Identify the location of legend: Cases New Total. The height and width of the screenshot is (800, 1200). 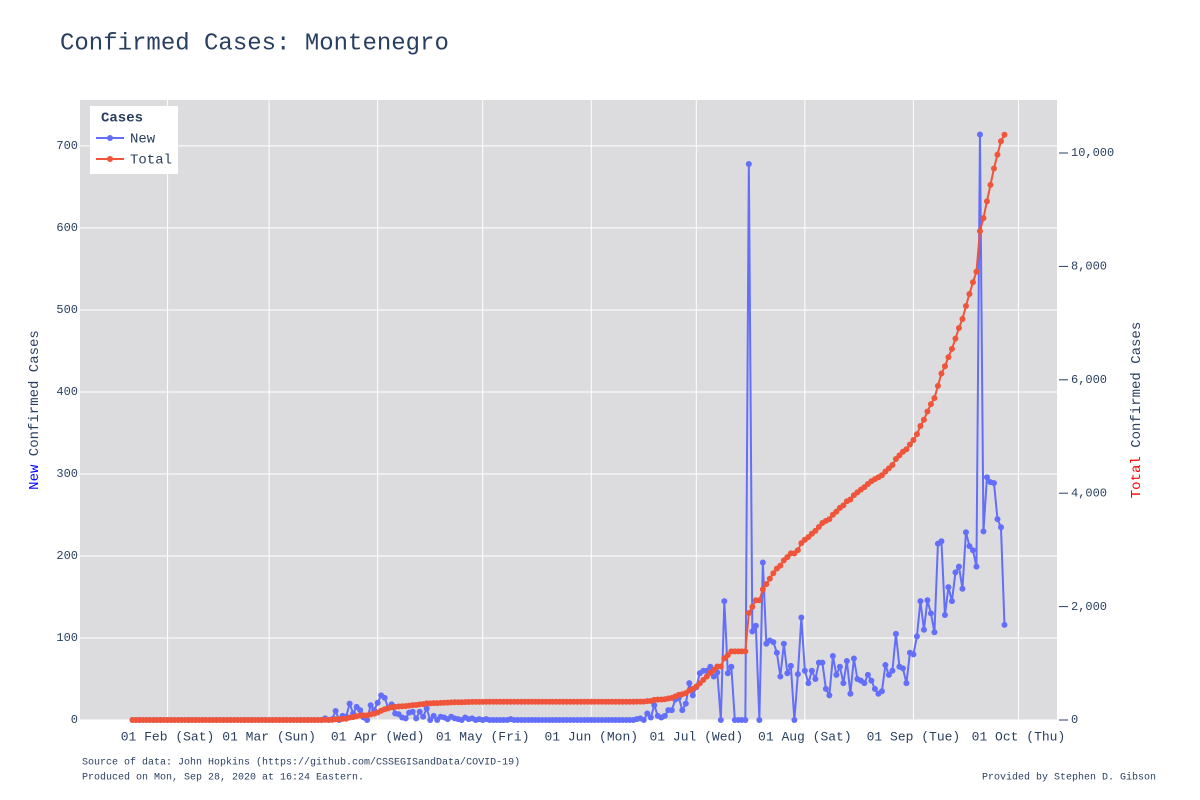
(134, 140).